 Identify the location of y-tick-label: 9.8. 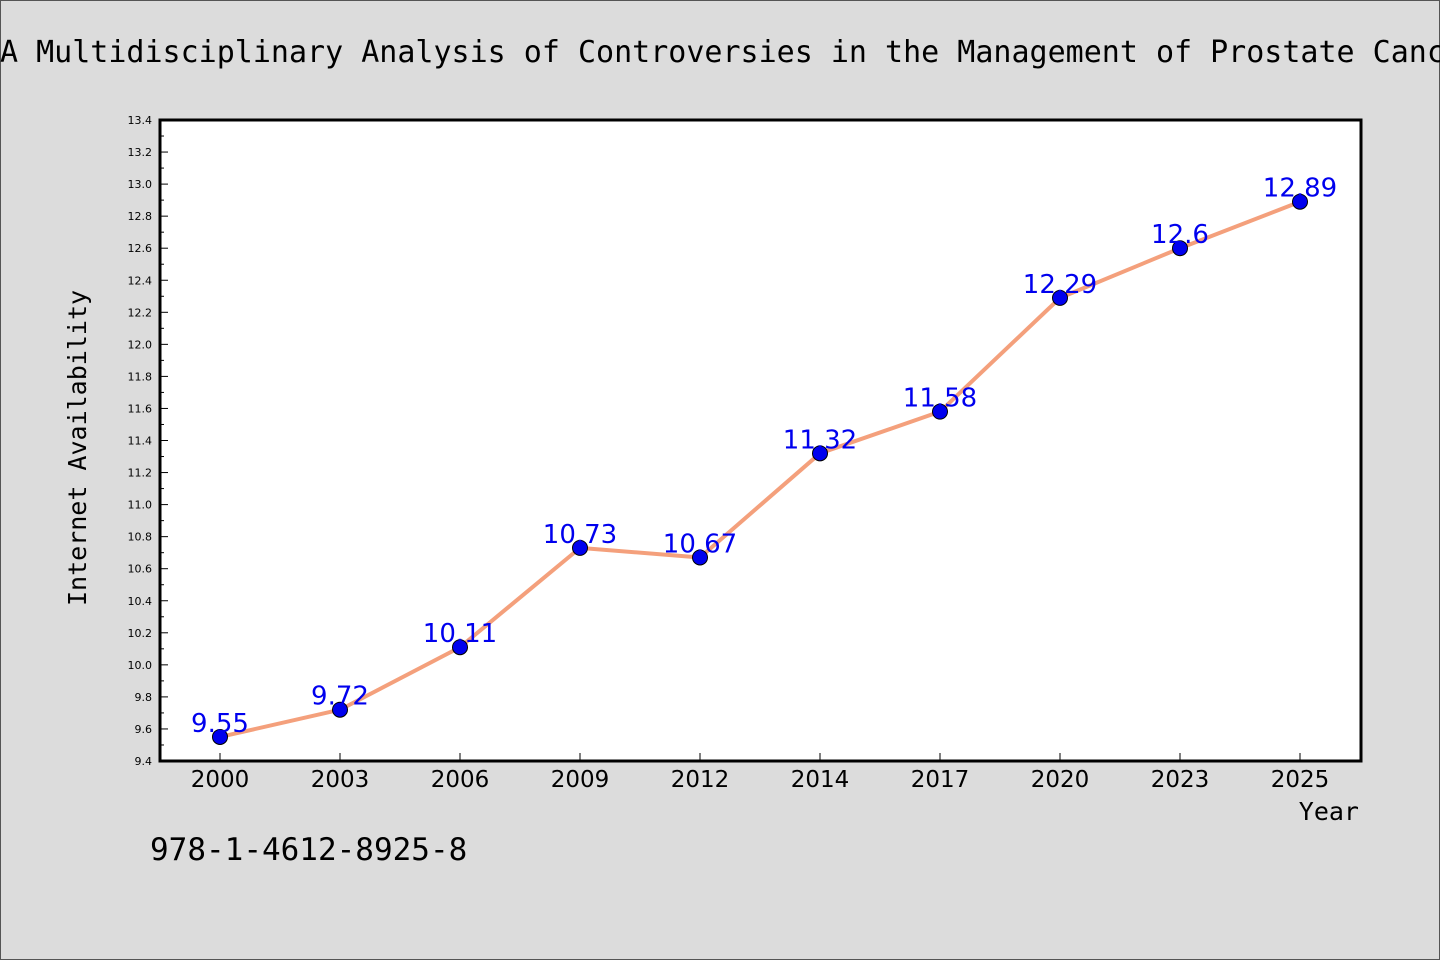
(144, 697).